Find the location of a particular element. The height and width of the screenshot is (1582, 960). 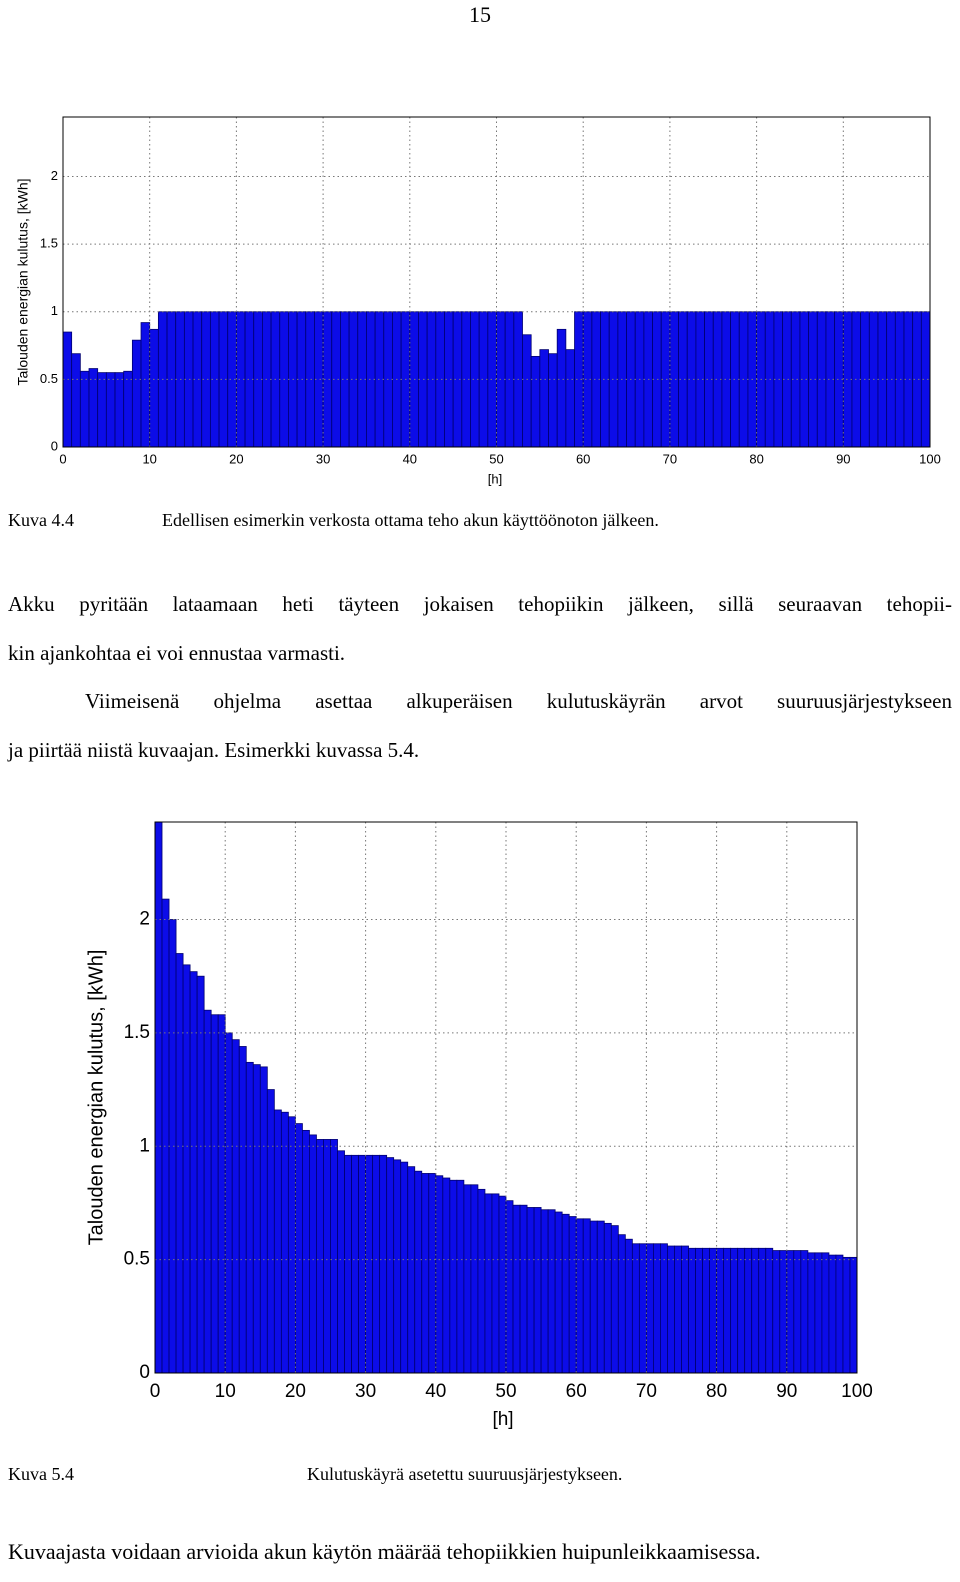

x-tick-label: 40 is located at coordinates (435, 1391).